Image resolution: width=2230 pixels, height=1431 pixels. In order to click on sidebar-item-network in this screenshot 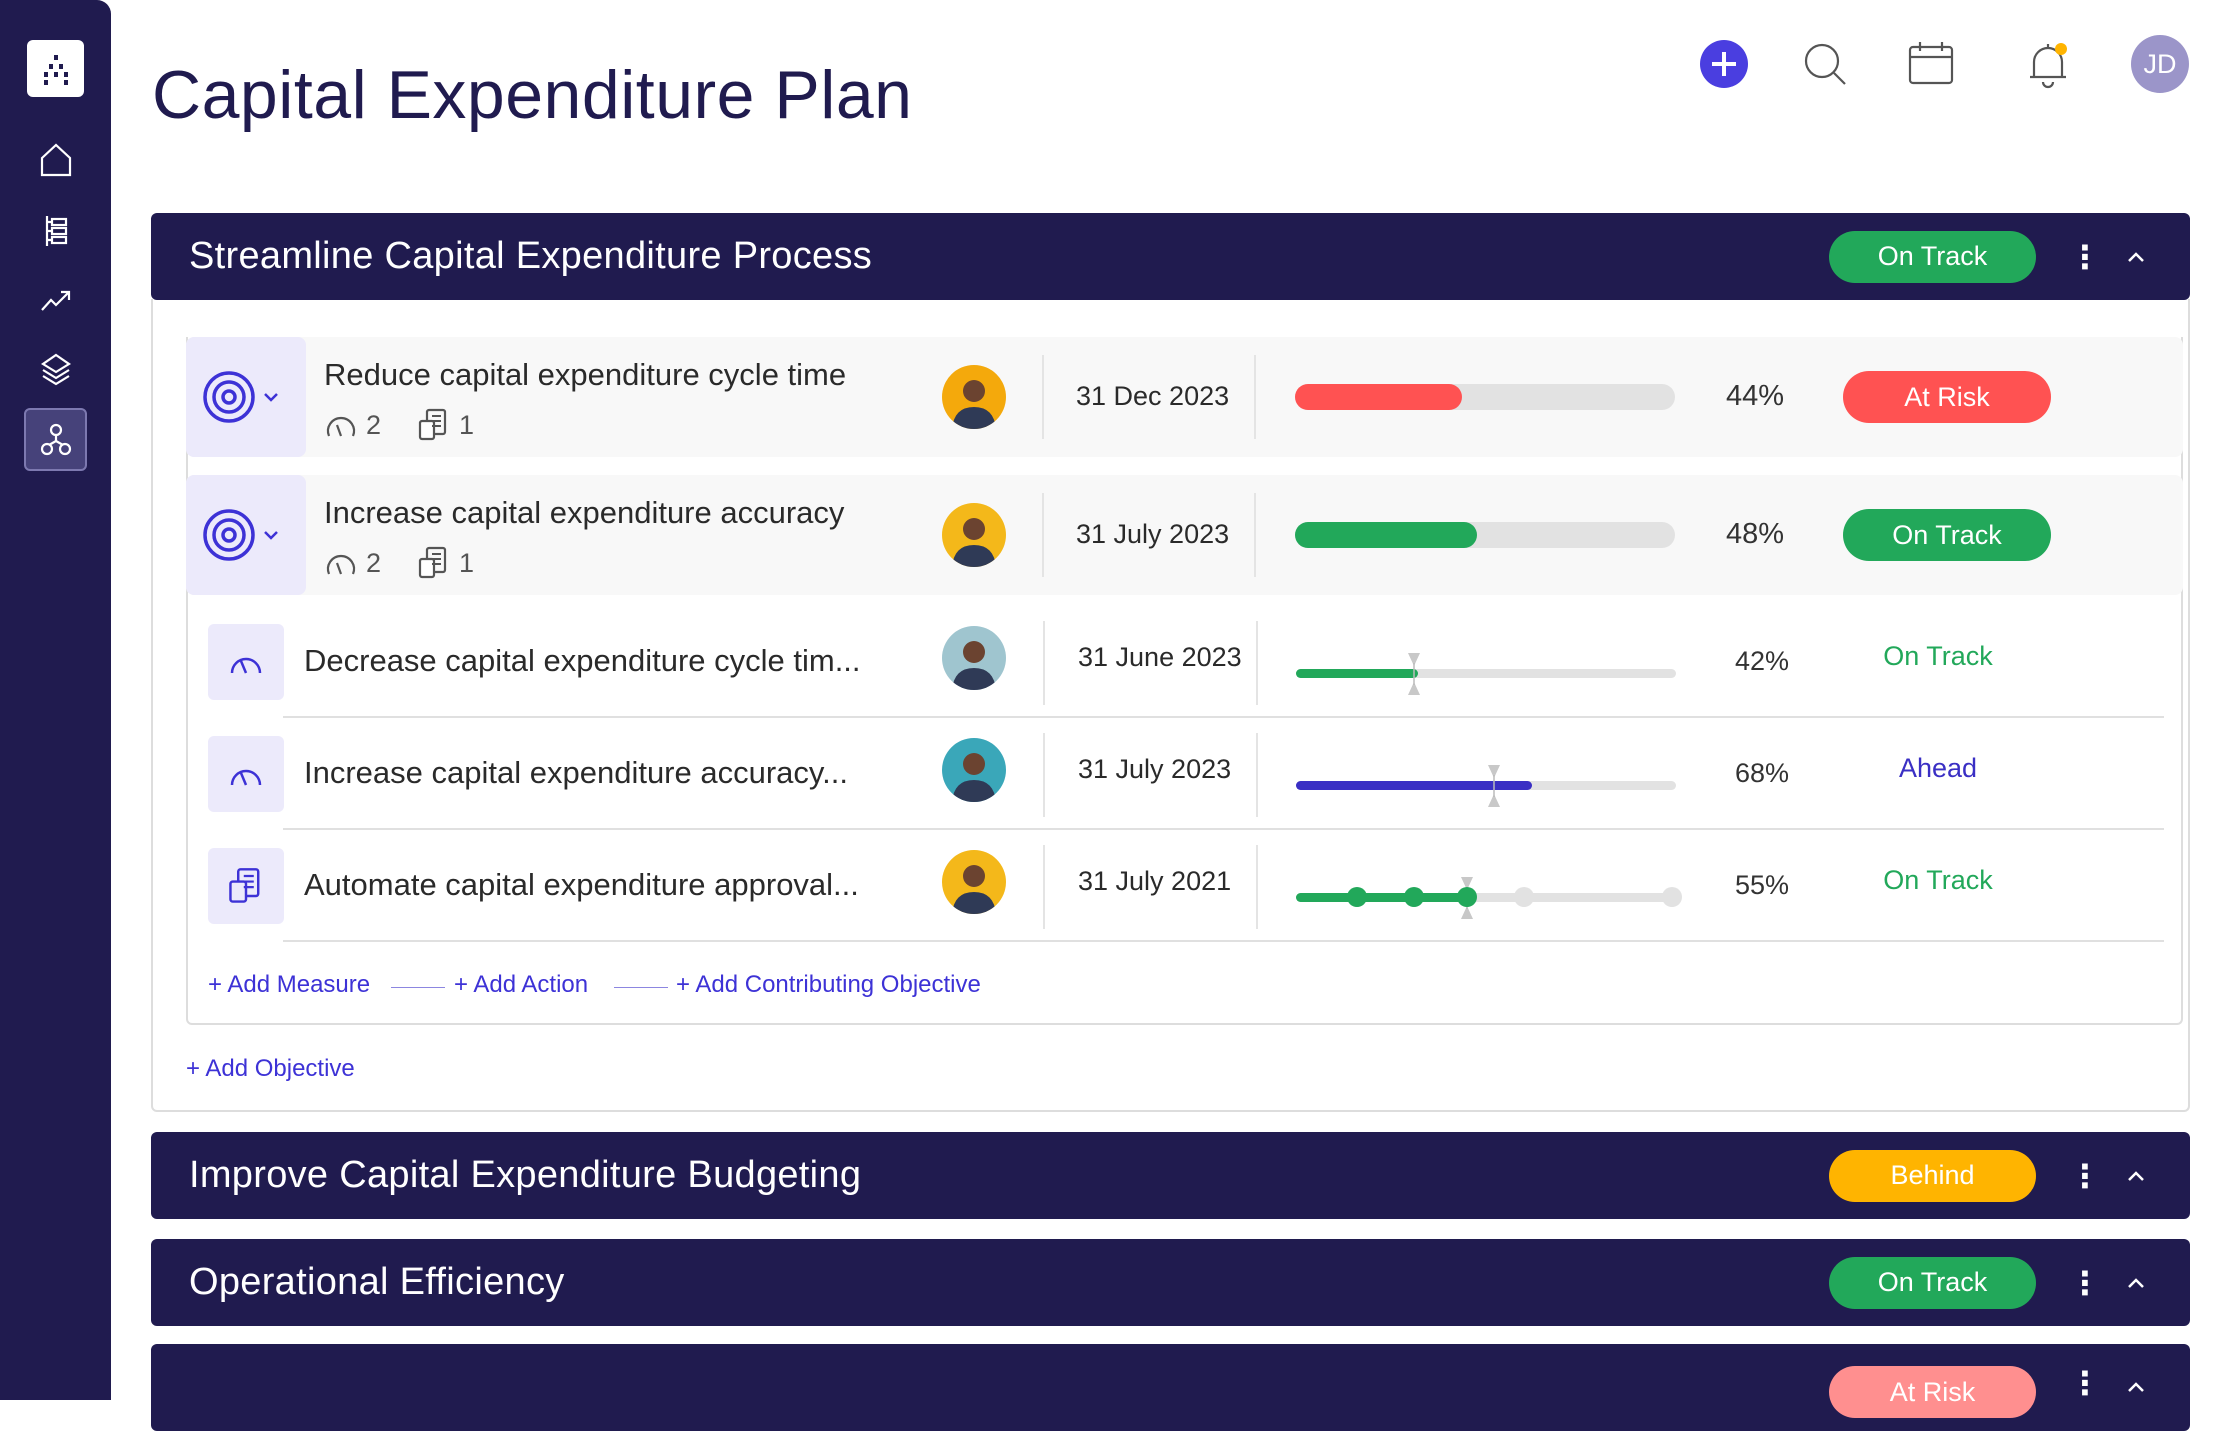, I will do `click(55, 439)`.